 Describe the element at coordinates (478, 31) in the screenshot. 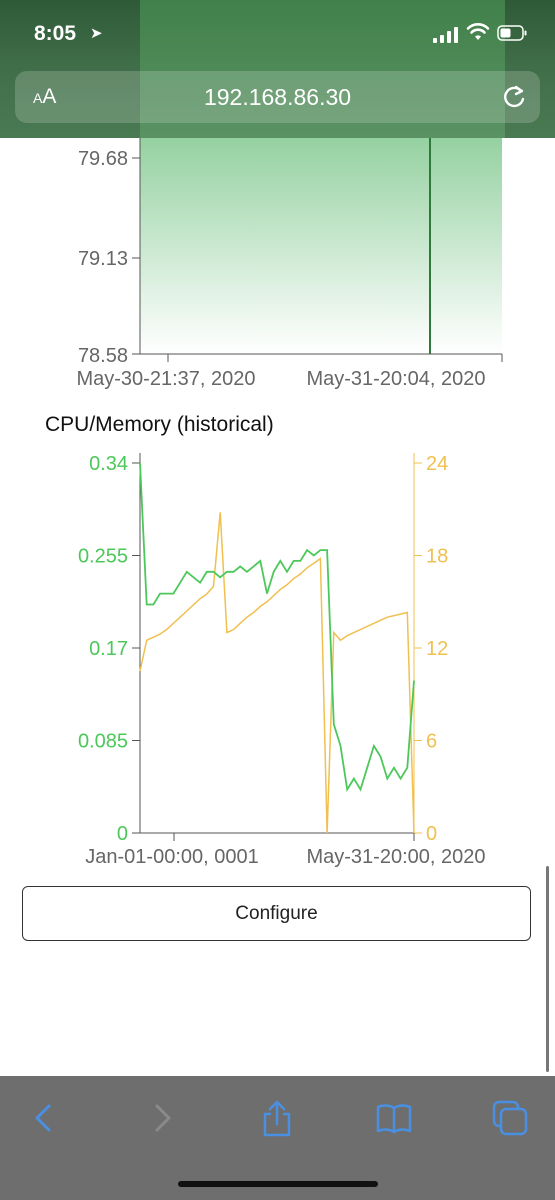

I see `wifi-icon` at that location.